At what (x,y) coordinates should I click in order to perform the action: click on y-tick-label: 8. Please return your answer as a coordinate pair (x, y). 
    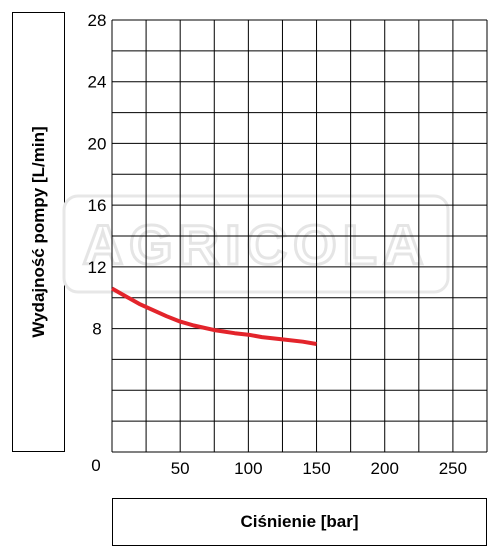
    Looking at the image, I should click on (96, 329).